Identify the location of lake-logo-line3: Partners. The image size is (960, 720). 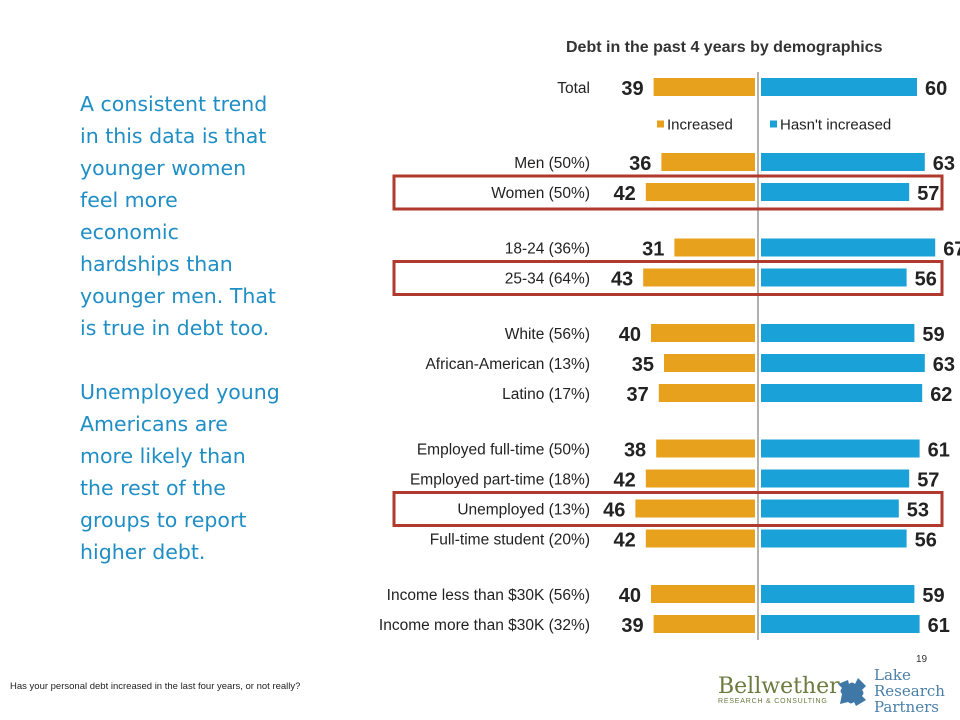
(906, 707).